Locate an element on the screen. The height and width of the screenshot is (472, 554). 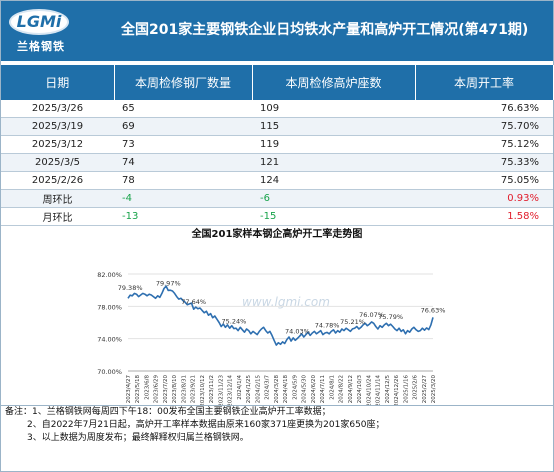
col-header-mills: 本周检修钢厂数量 is located at coordinates (183, 82).